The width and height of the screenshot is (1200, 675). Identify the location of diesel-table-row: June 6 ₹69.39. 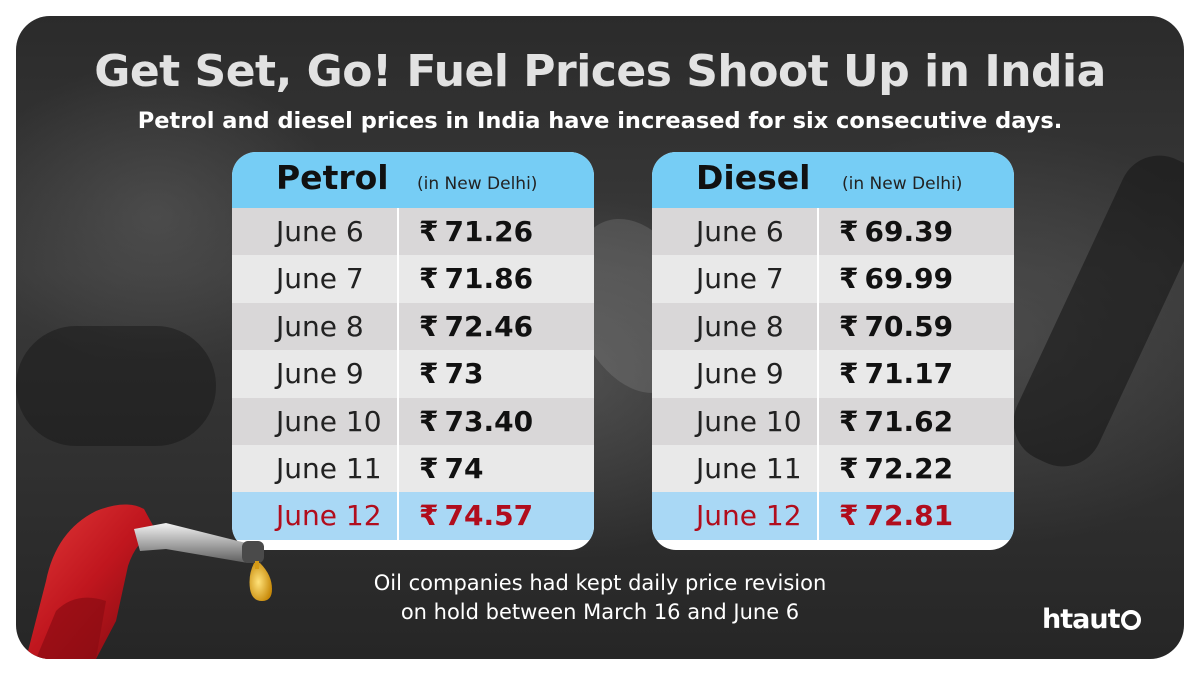
(833, 232).